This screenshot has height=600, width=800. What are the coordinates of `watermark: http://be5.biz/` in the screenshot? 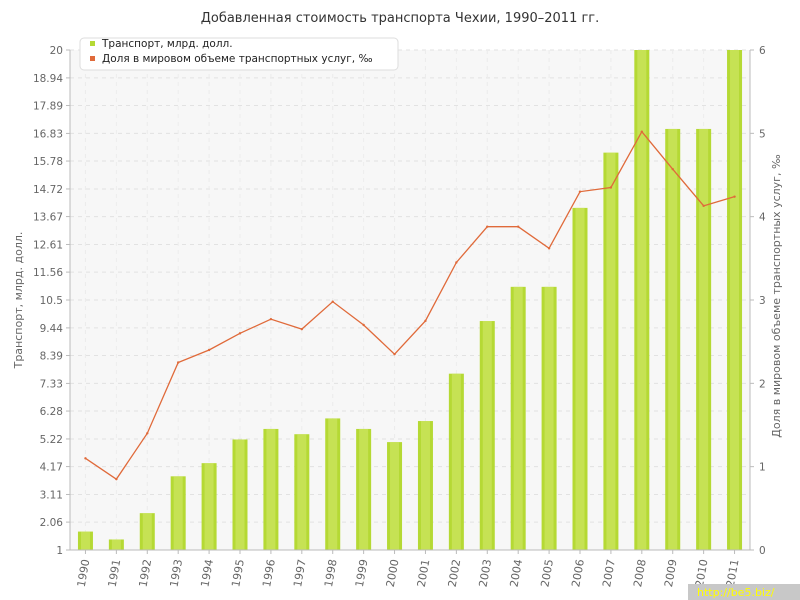 It's located at (744, 592).